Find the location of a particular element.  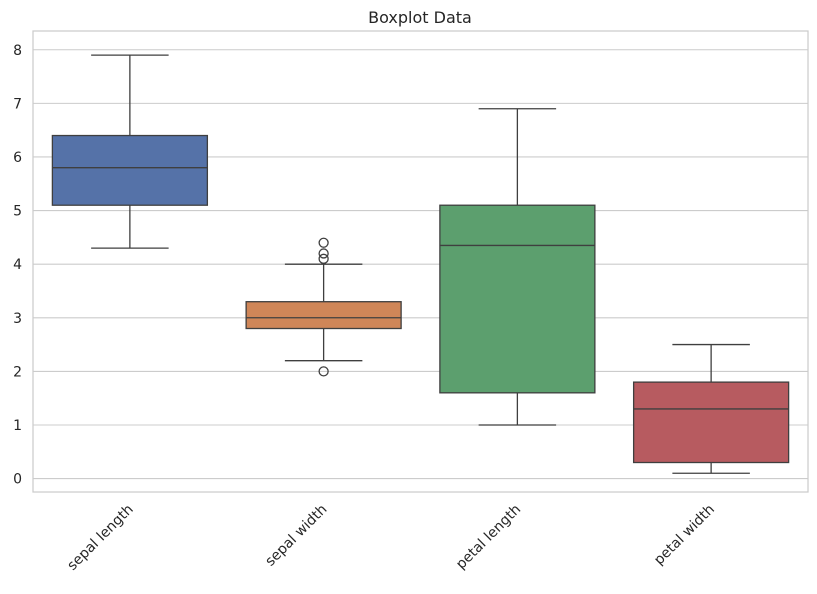

y-tick-label: 5 is located at coordinates (17, 212).